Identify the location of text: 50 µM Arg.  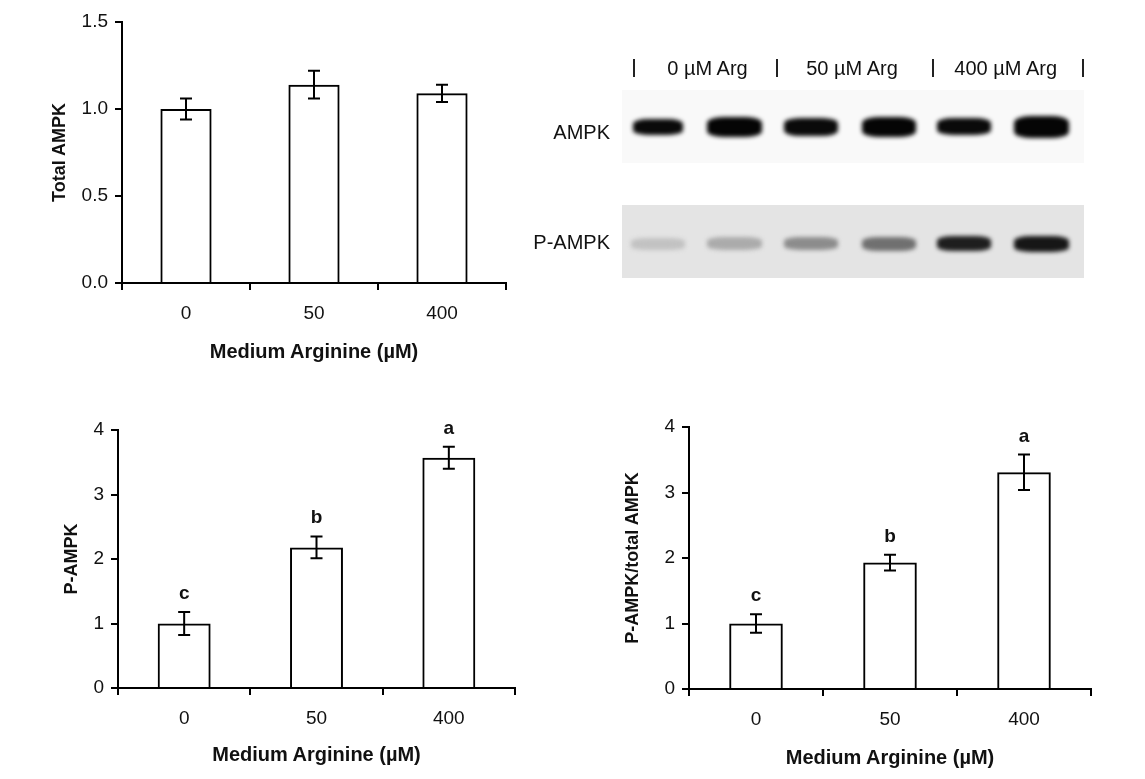
(852, 68).